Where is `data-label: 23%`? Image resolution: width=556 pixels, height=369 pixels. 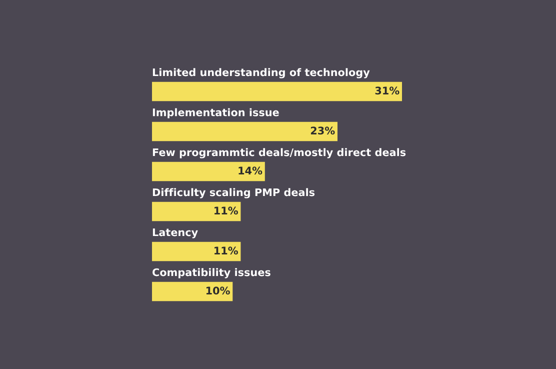 data-label: 23% is located at coordinates (322, 130).